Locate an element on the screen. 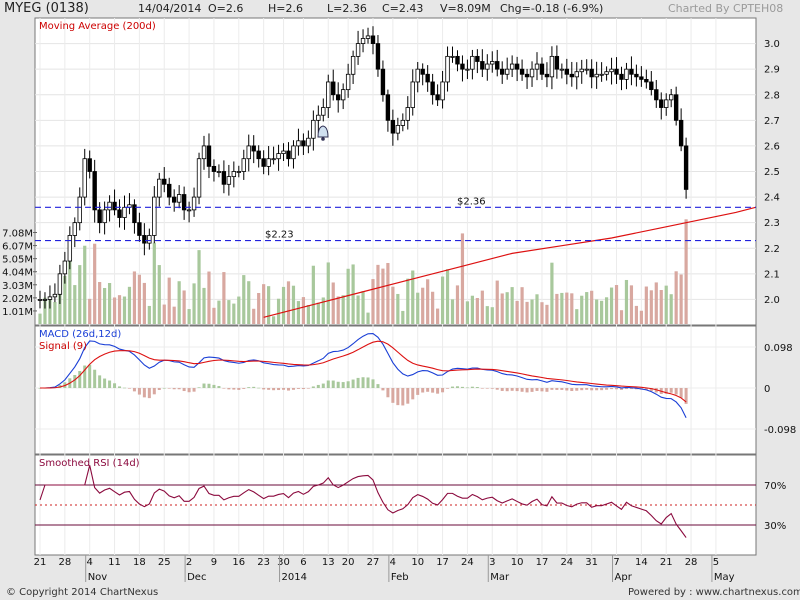 The width and height of the screenshot is (800, 600). date-tick-label: 31 is located at coordinates (591, 562).